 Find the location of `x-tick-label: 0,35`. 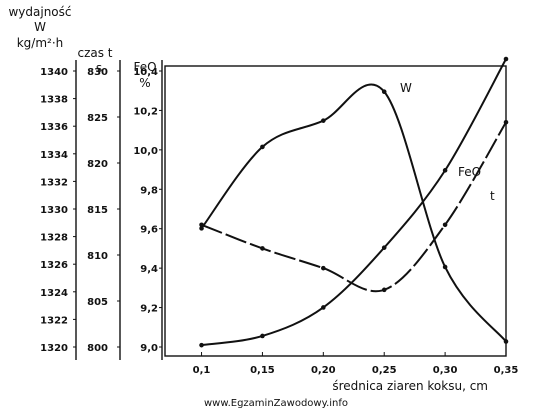

x-tick-label: 0,35 is located at coordinates (506, 370).